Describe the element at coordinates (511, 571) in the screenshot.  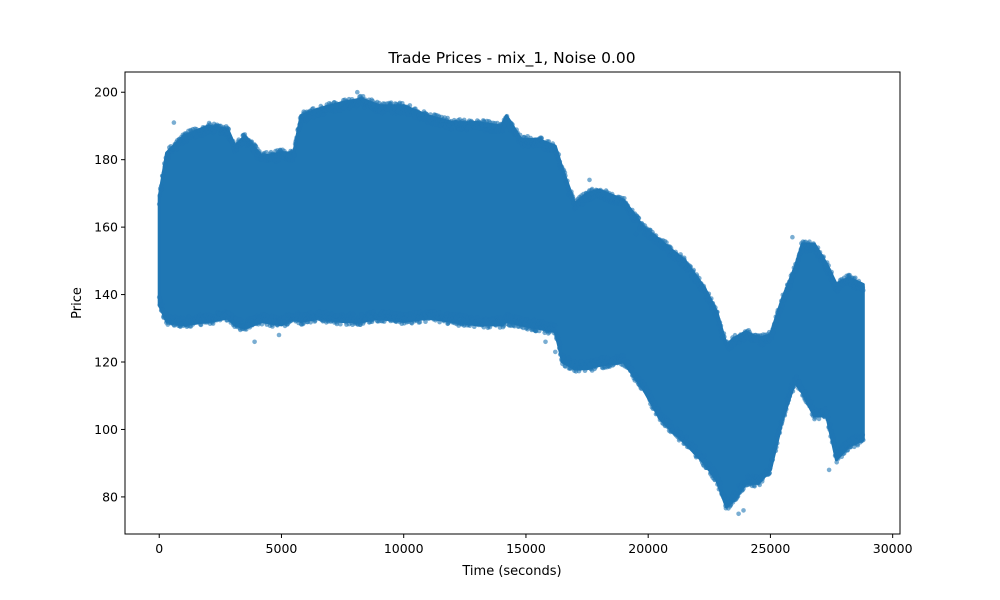
I see `x-axis-label: Time (seconds)` at that location.